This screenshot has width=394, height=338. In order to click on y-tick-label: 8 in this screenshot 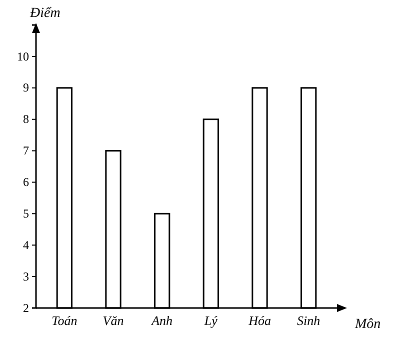, I will do `click(26, 119)`.